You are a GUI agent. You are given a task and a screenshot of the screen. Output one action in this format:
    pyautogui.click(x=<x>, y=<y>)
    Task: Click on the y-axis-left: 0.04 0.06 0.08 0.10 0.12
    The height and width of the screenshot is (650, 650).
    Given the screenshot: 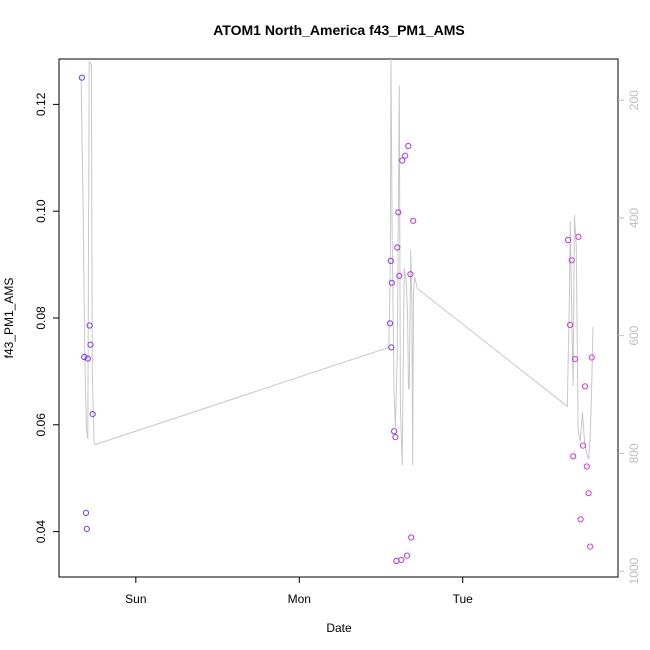 What is the action you would take?
    pyautogui.click(x=46, y=317)
    